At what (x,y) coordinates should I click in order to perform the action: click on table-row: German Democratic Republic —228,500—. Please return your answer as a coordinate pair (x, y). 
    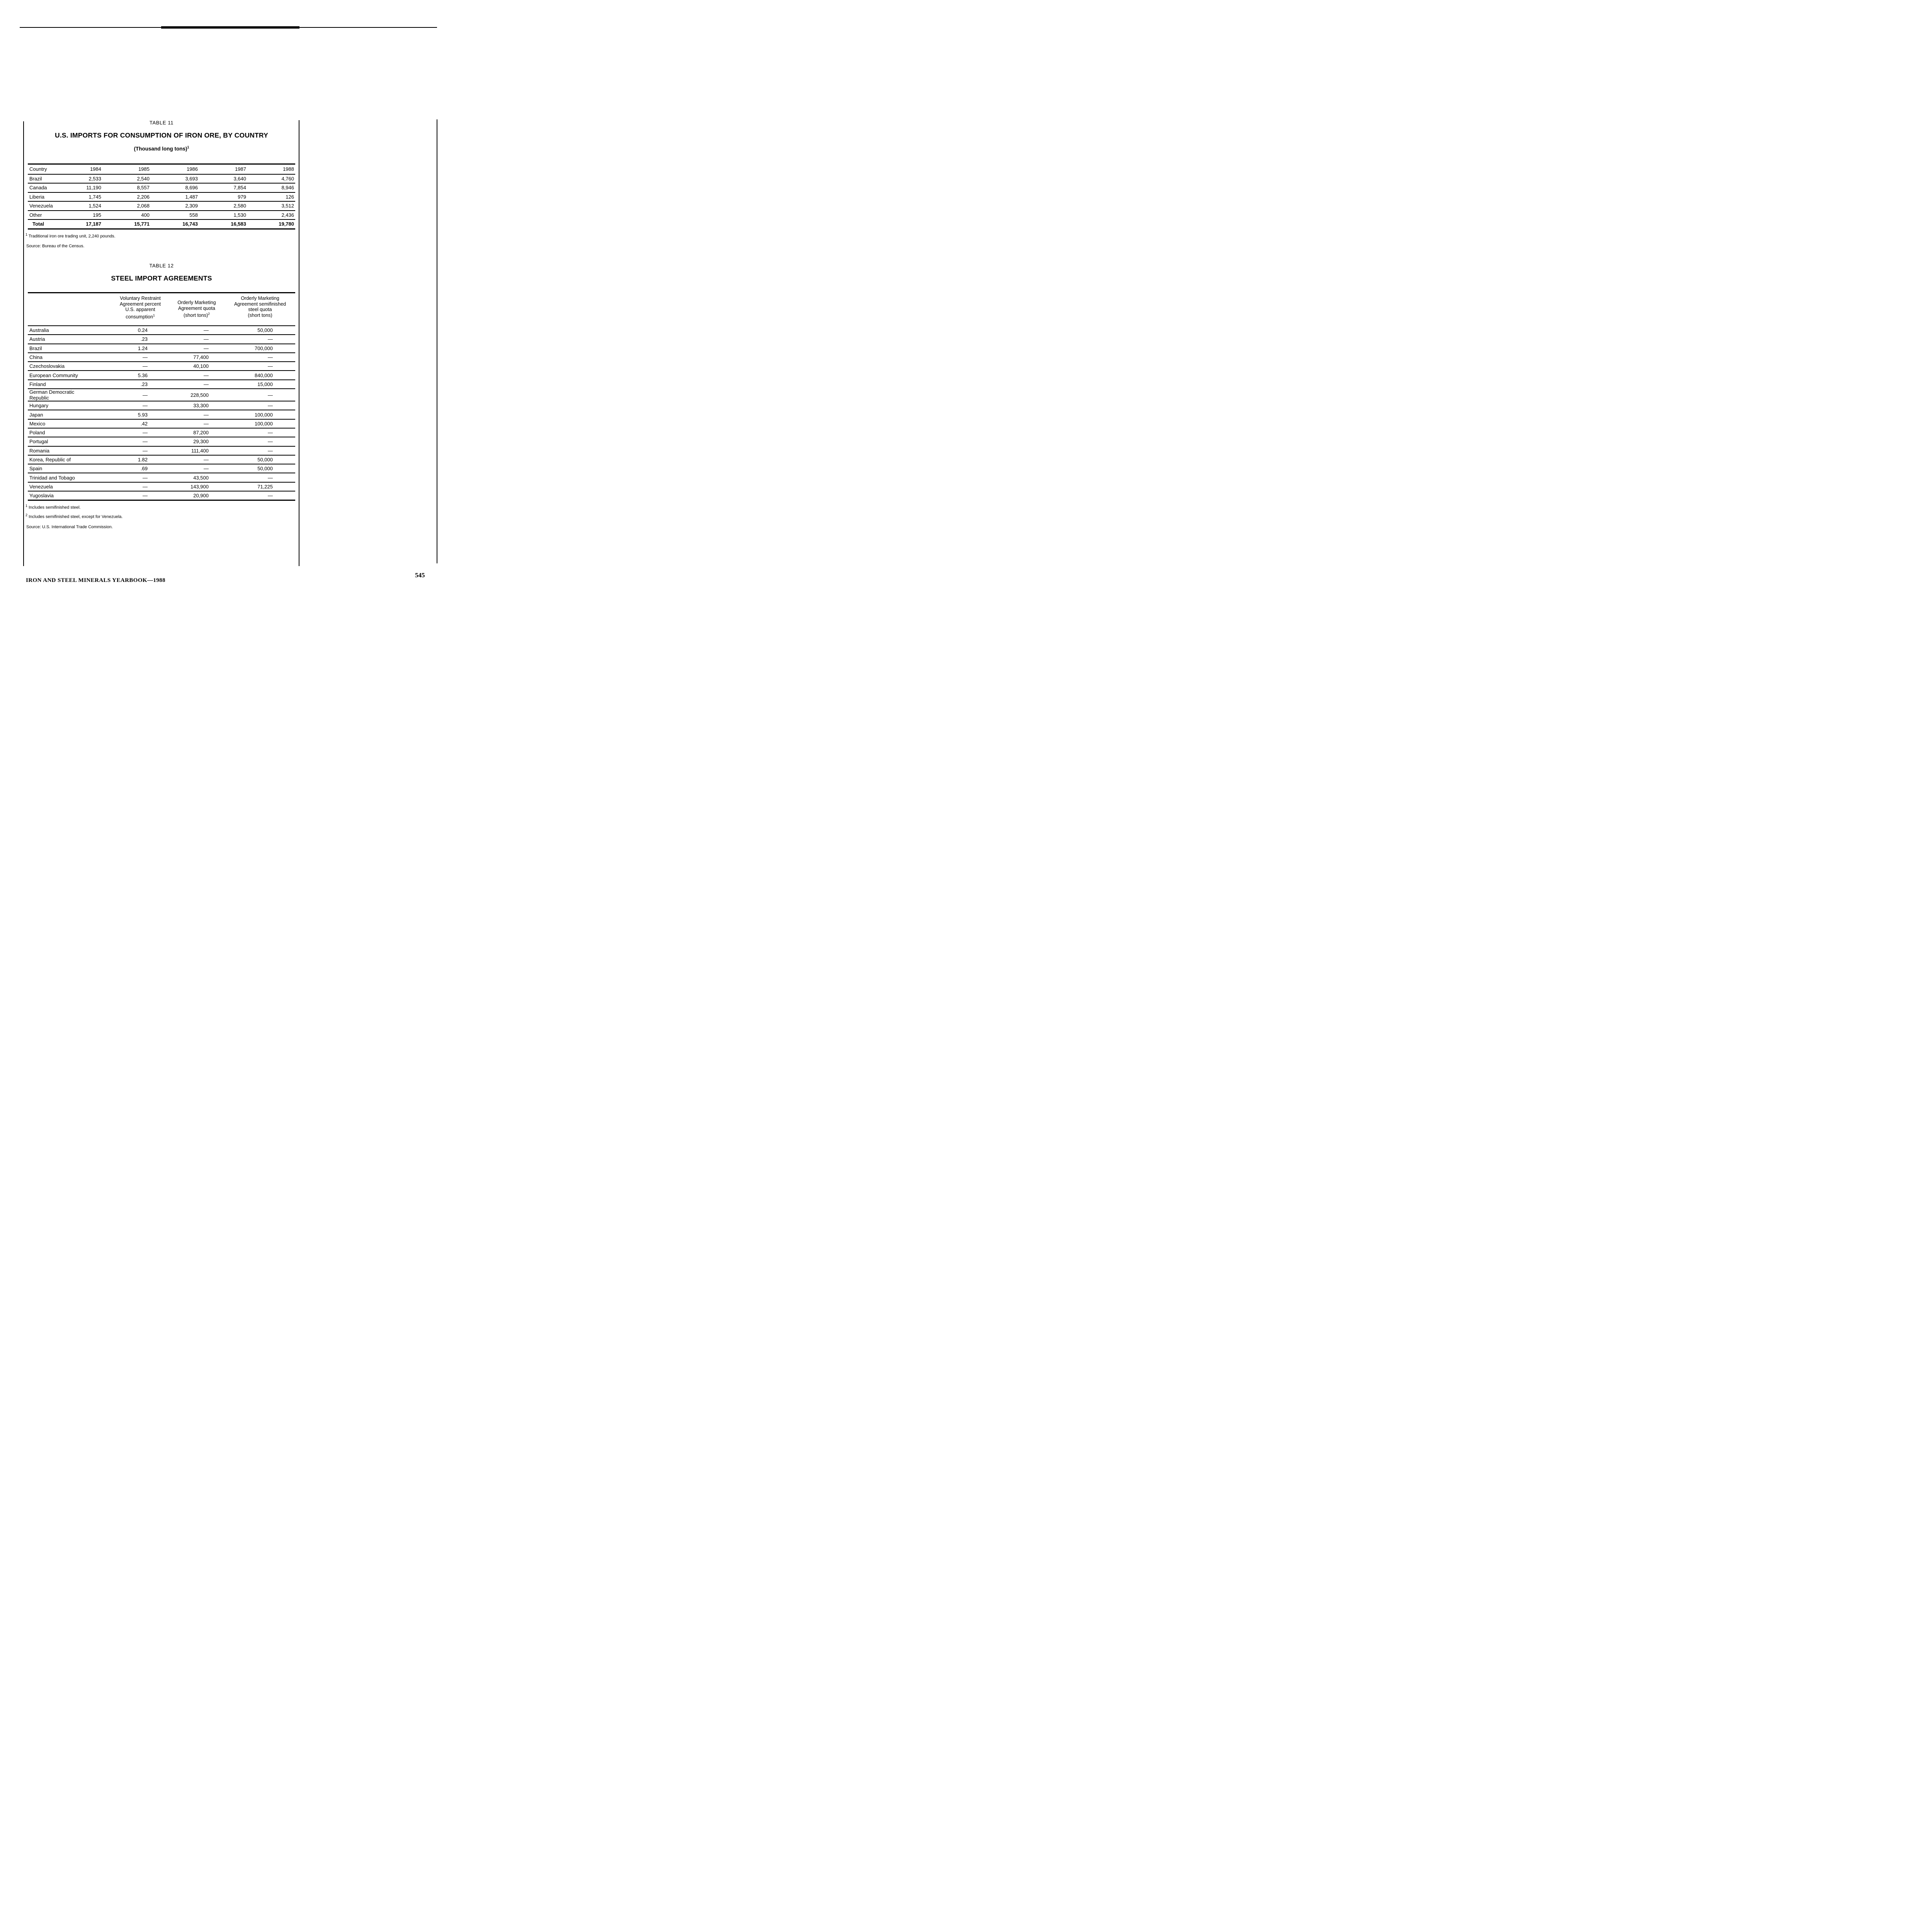
    Looking at the image, I should click on (161, 396).